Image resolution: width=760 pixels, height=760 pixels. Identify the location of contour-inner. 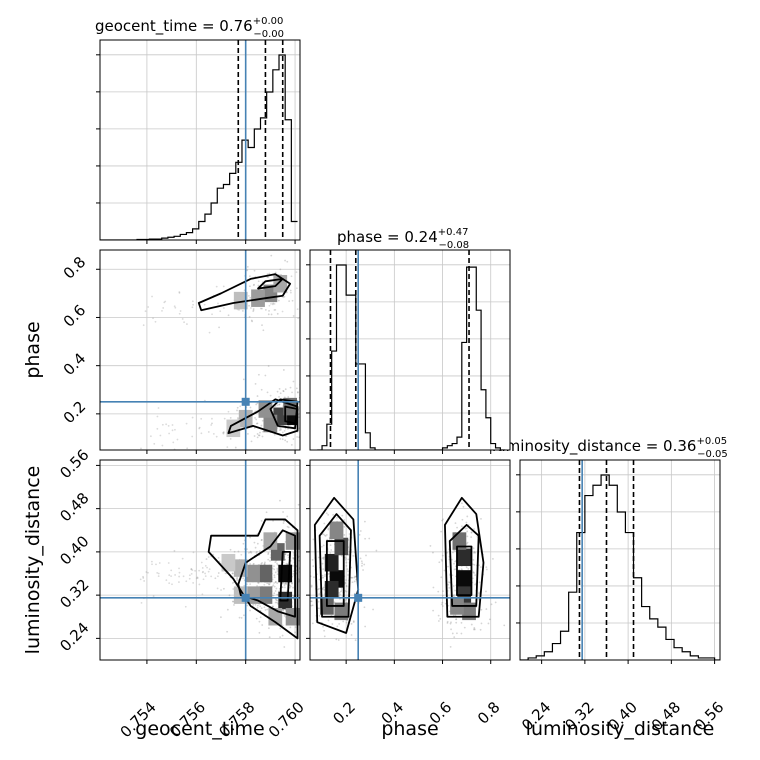
(285, 576).